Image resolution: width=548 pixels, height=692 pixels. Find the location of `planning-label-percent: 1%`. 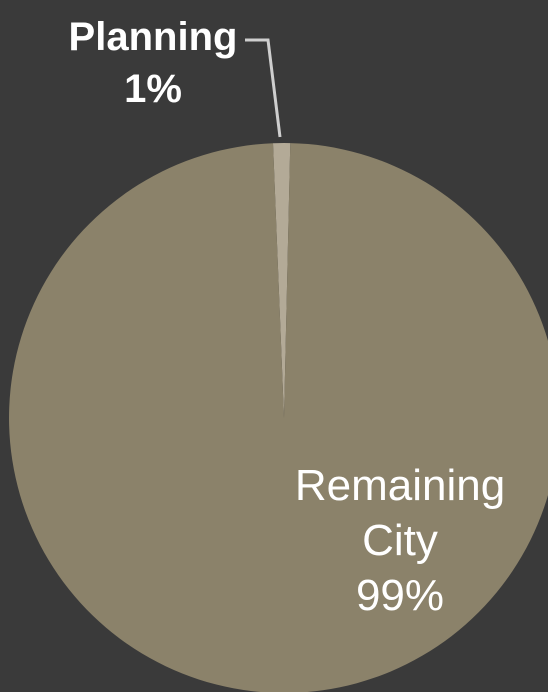

planning-label-percent: 1% is located at coordinates (153, 89).